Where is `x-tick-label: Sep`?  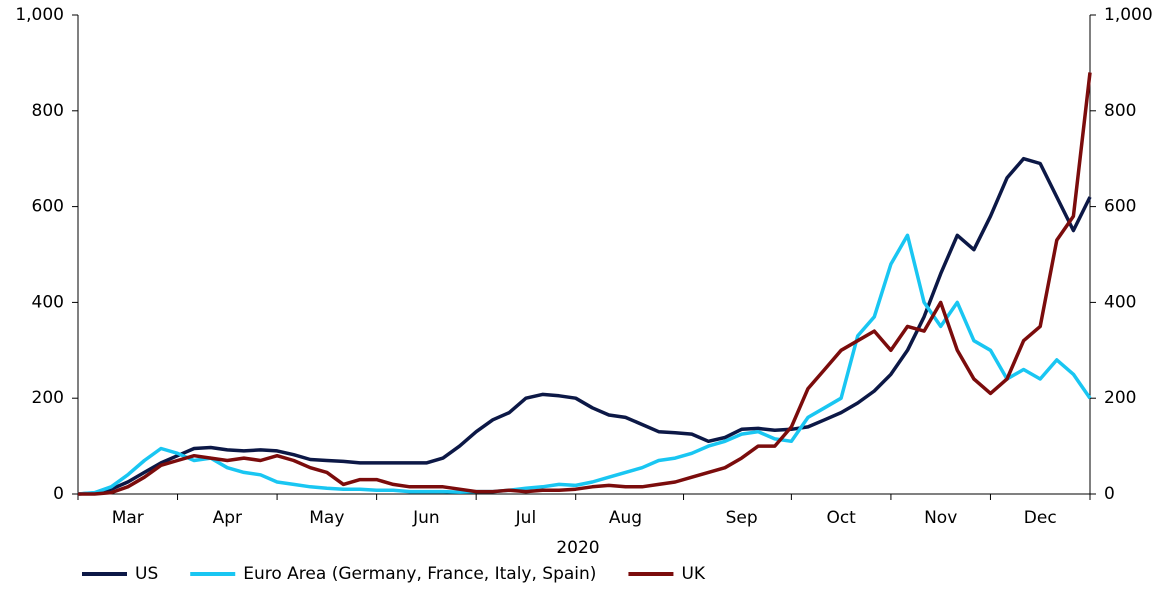 x-tick-label: Sep is located at coordinates (742, 518).